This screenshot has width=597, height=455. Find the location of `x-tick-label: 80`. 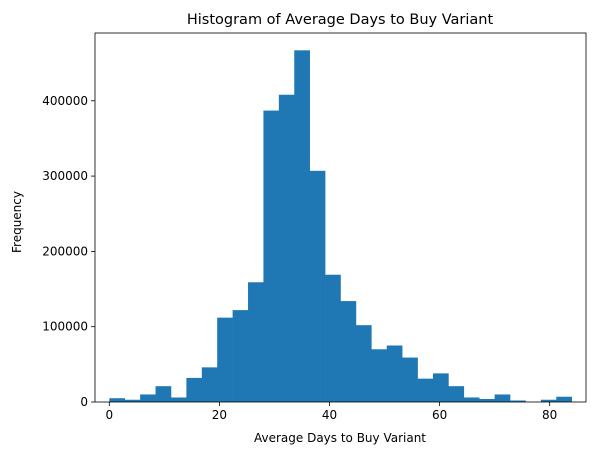

x-tick-label: 80 is located at coordinates (549, 415).